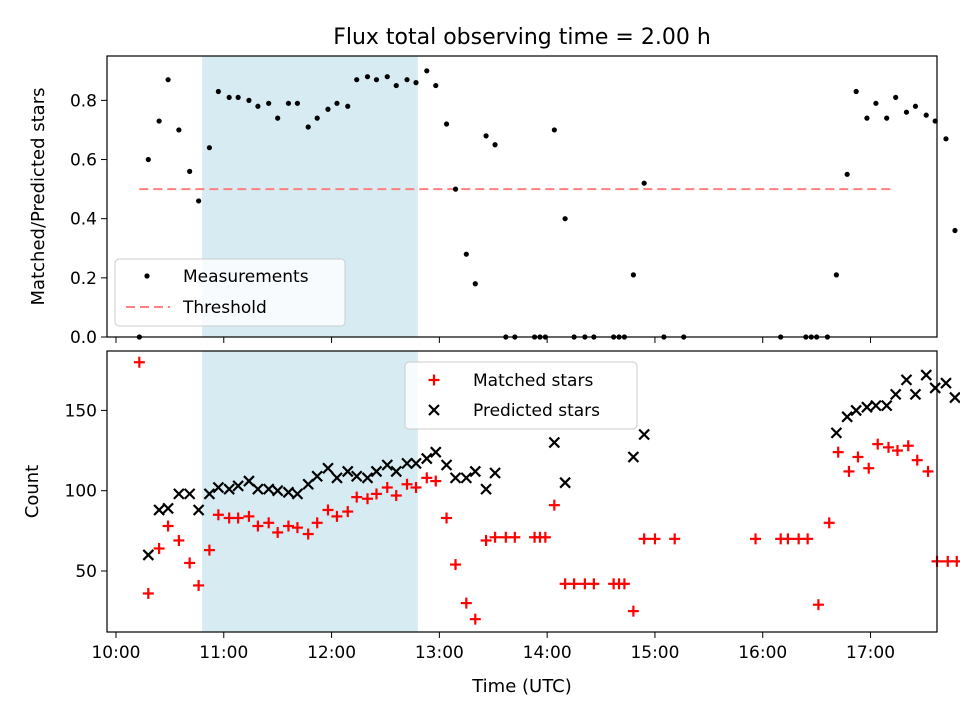 The image size is (960, 720). What do you see at coordinates (870, 653) in the screenshot?
I see `xtick-label: 17:00` at bounding box center [870, 653].